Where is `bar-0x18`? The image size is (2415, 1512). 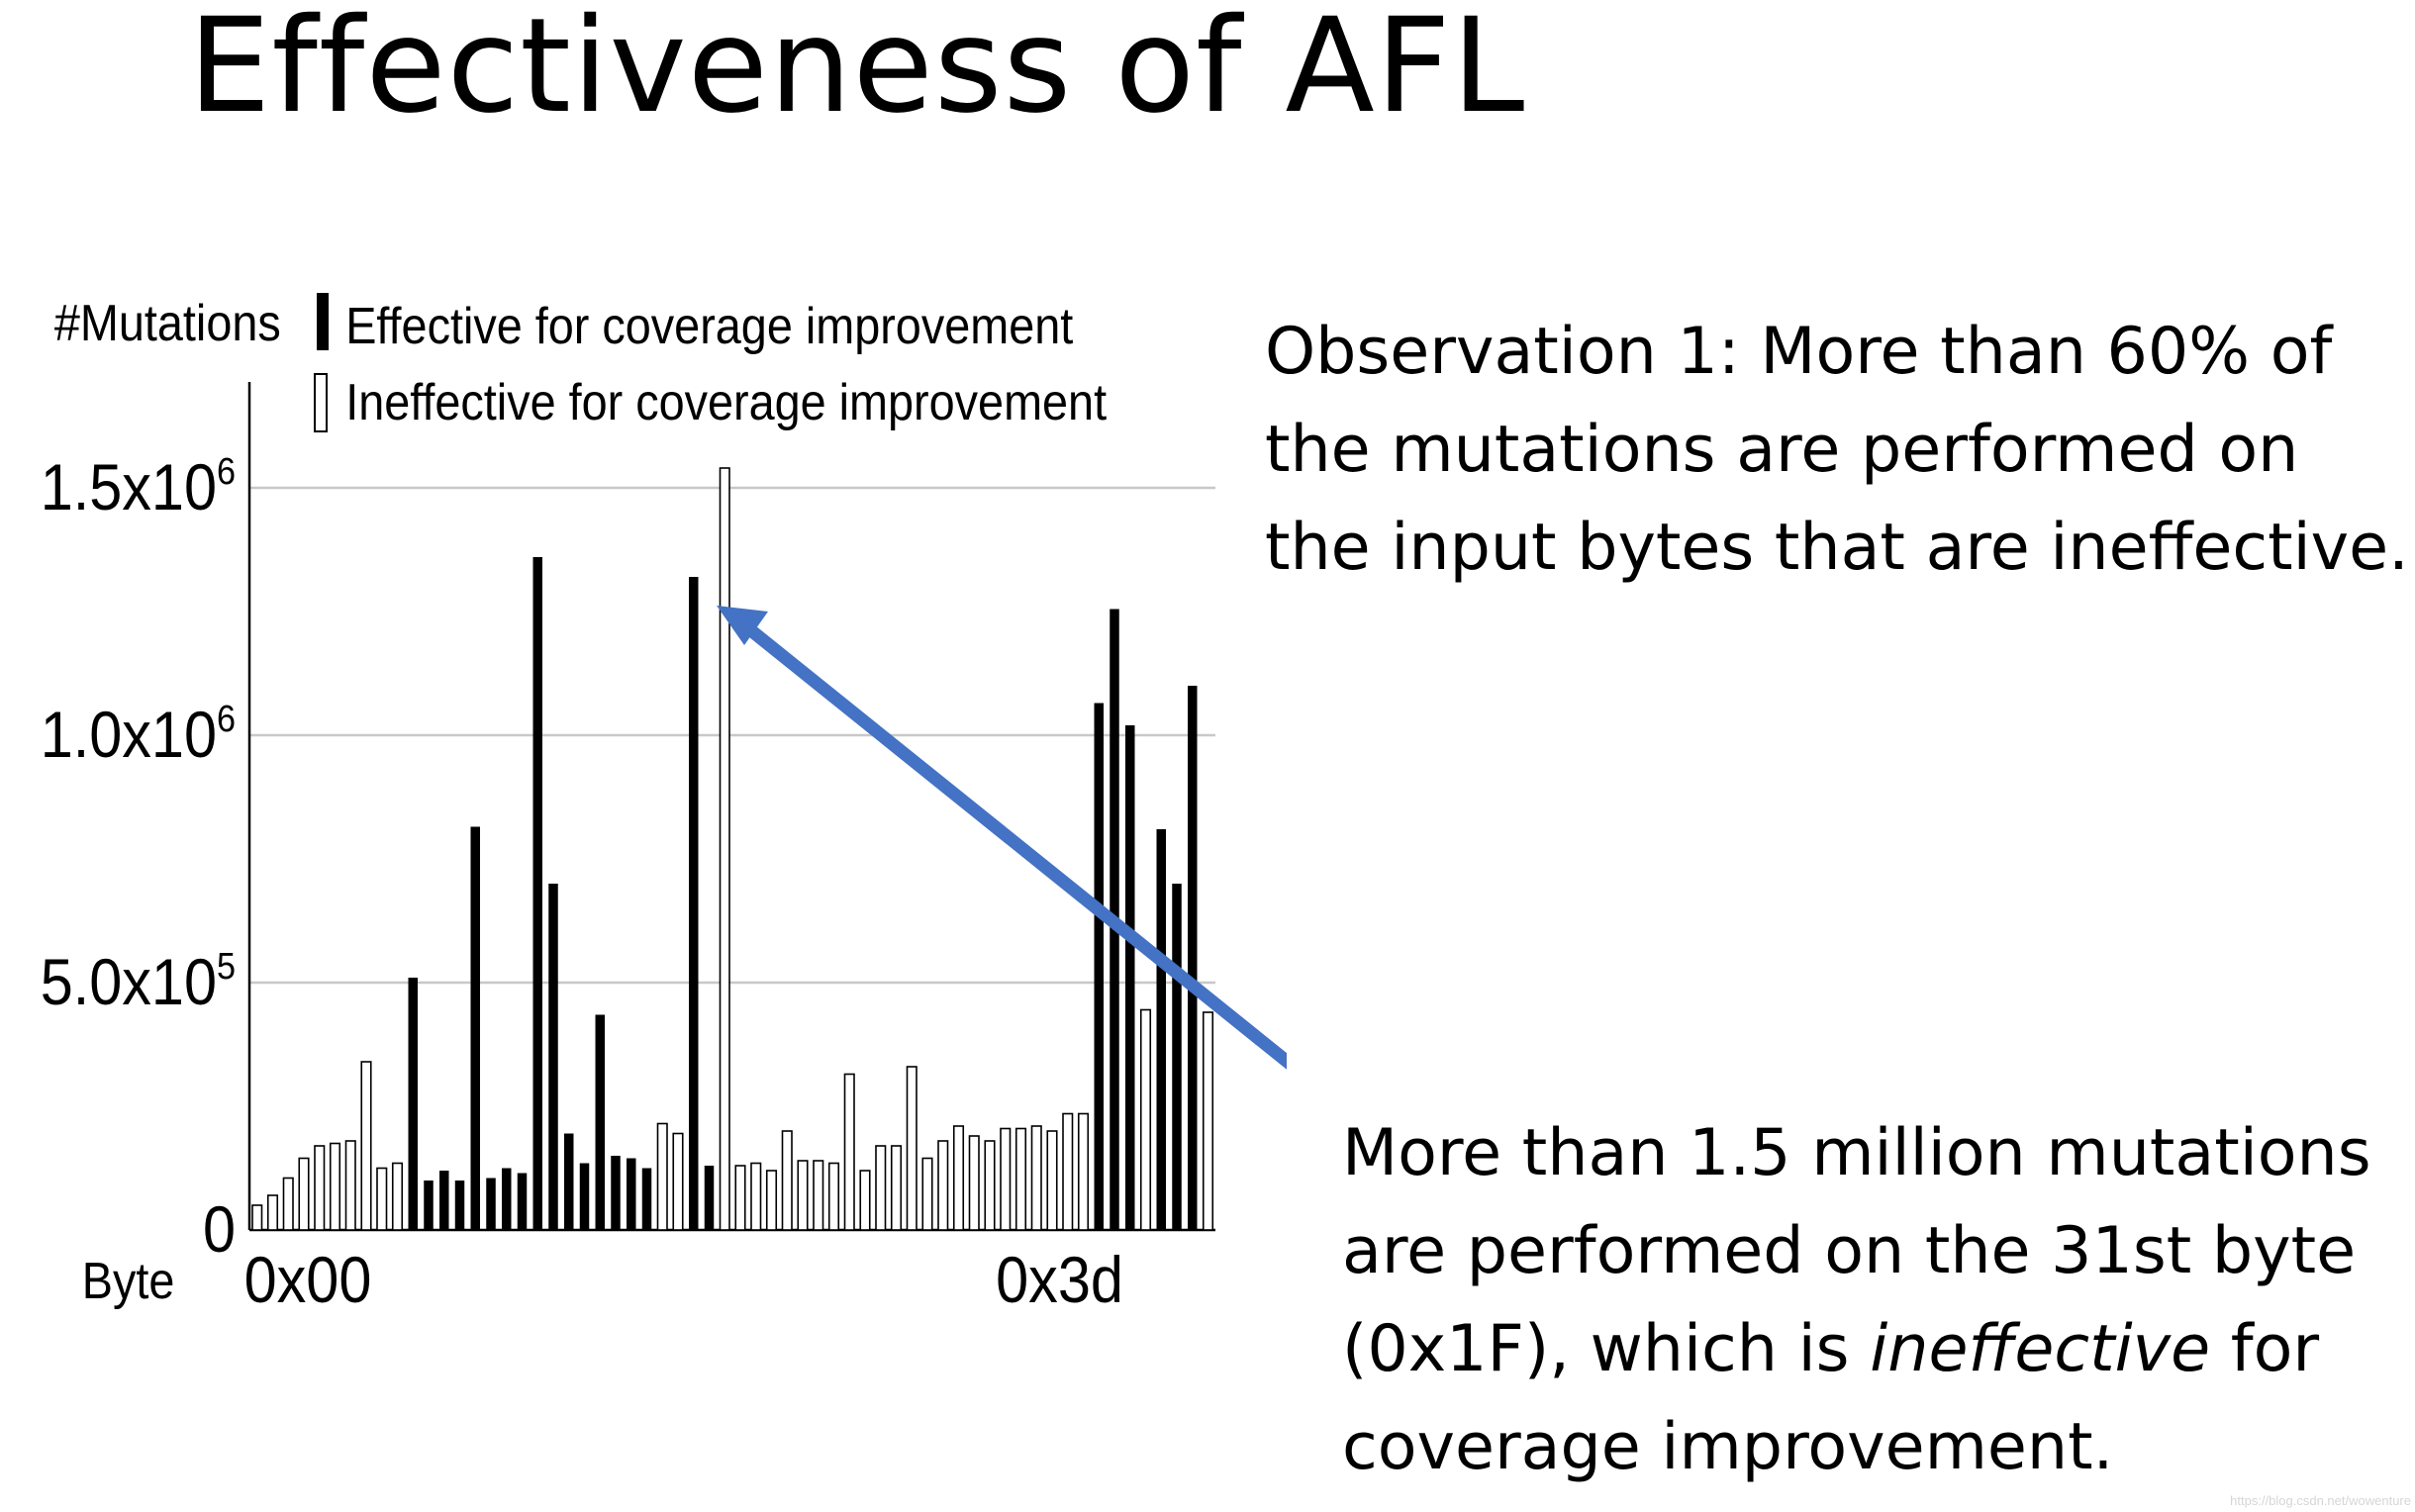
bar-0x18 is located at coordinates (631, 1194).